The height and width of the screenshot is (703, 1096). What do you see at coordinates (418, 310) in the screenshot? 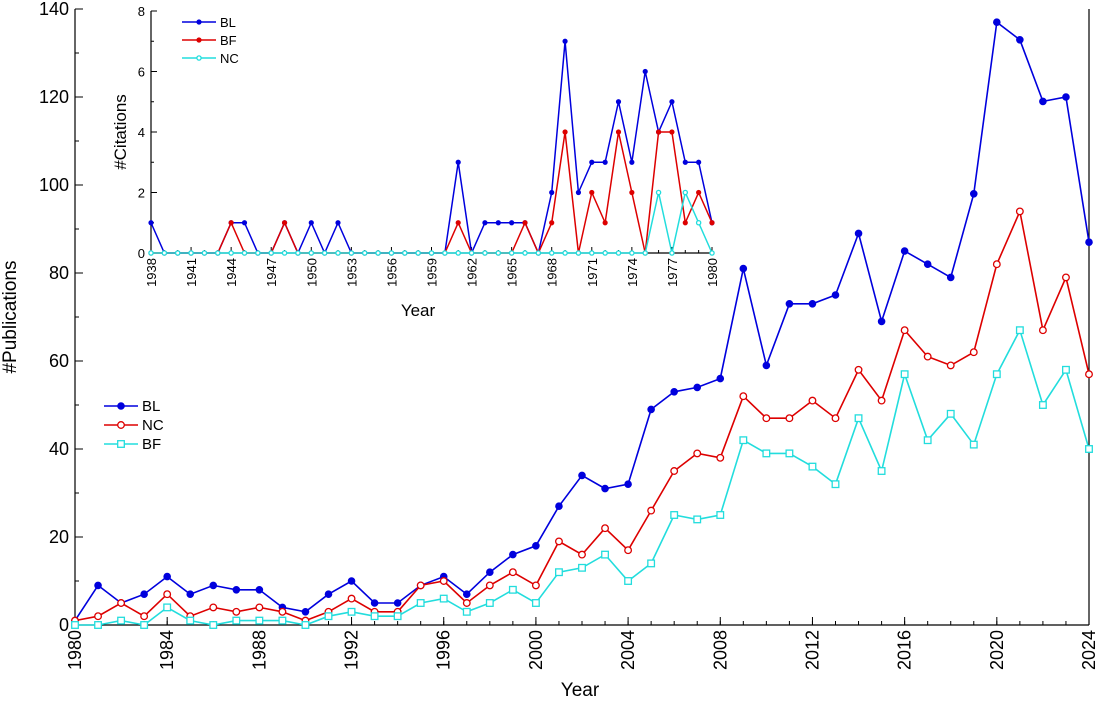
I see `inset-x-axis-title: Year` at bounding box center [418, 310].